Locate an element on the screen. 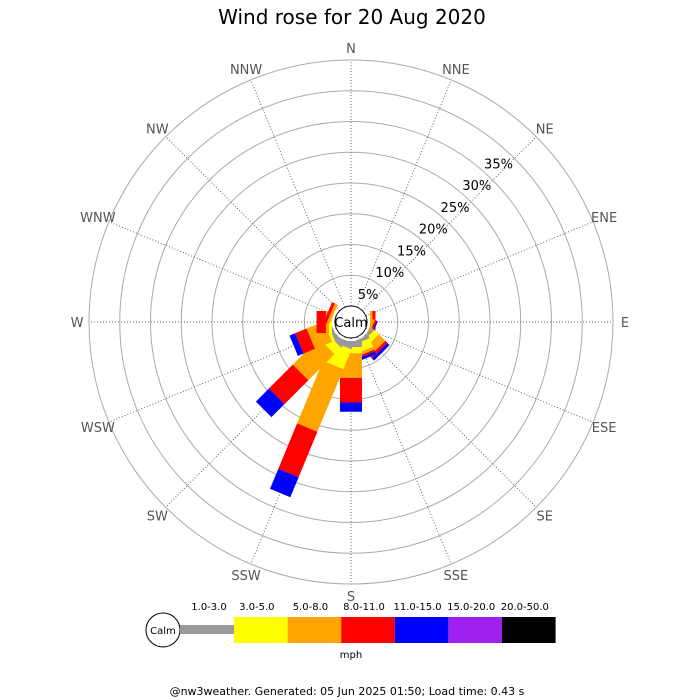 This screenshot has height=700, width=700. direction-label-sse: SSE is located at coordinates (456, 576).